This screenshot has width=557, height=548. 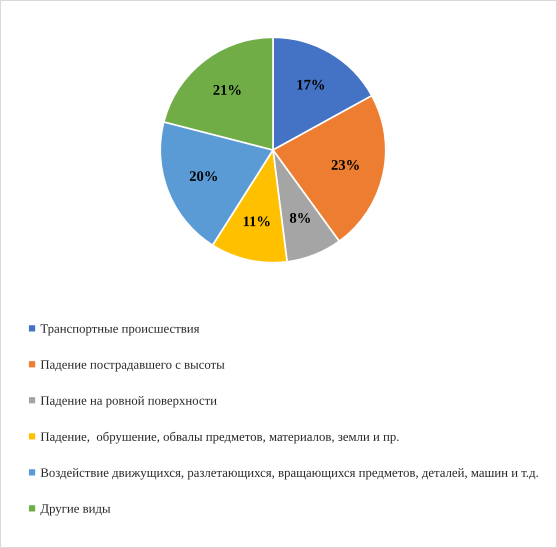 I want to click on legend-label: Падение на ровной поверхности, so click(x=128, y=402).